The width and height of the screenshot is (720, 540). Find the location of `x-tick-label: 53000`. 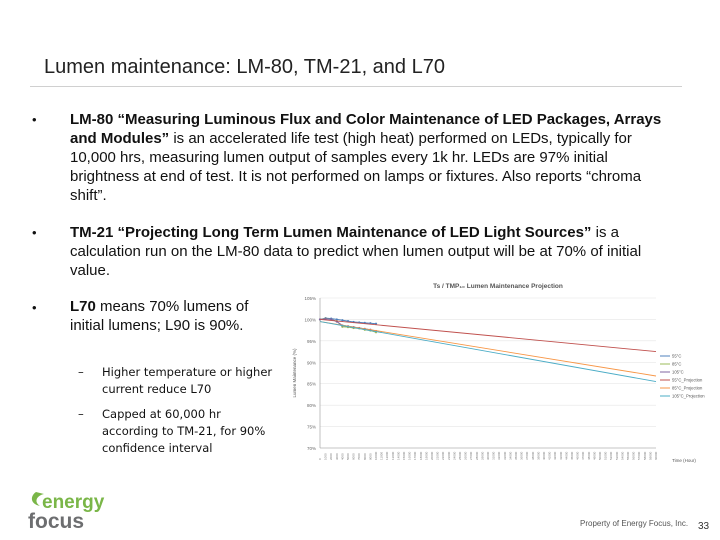

x-tick-label: 53000 is located at coordinates (617, 455).